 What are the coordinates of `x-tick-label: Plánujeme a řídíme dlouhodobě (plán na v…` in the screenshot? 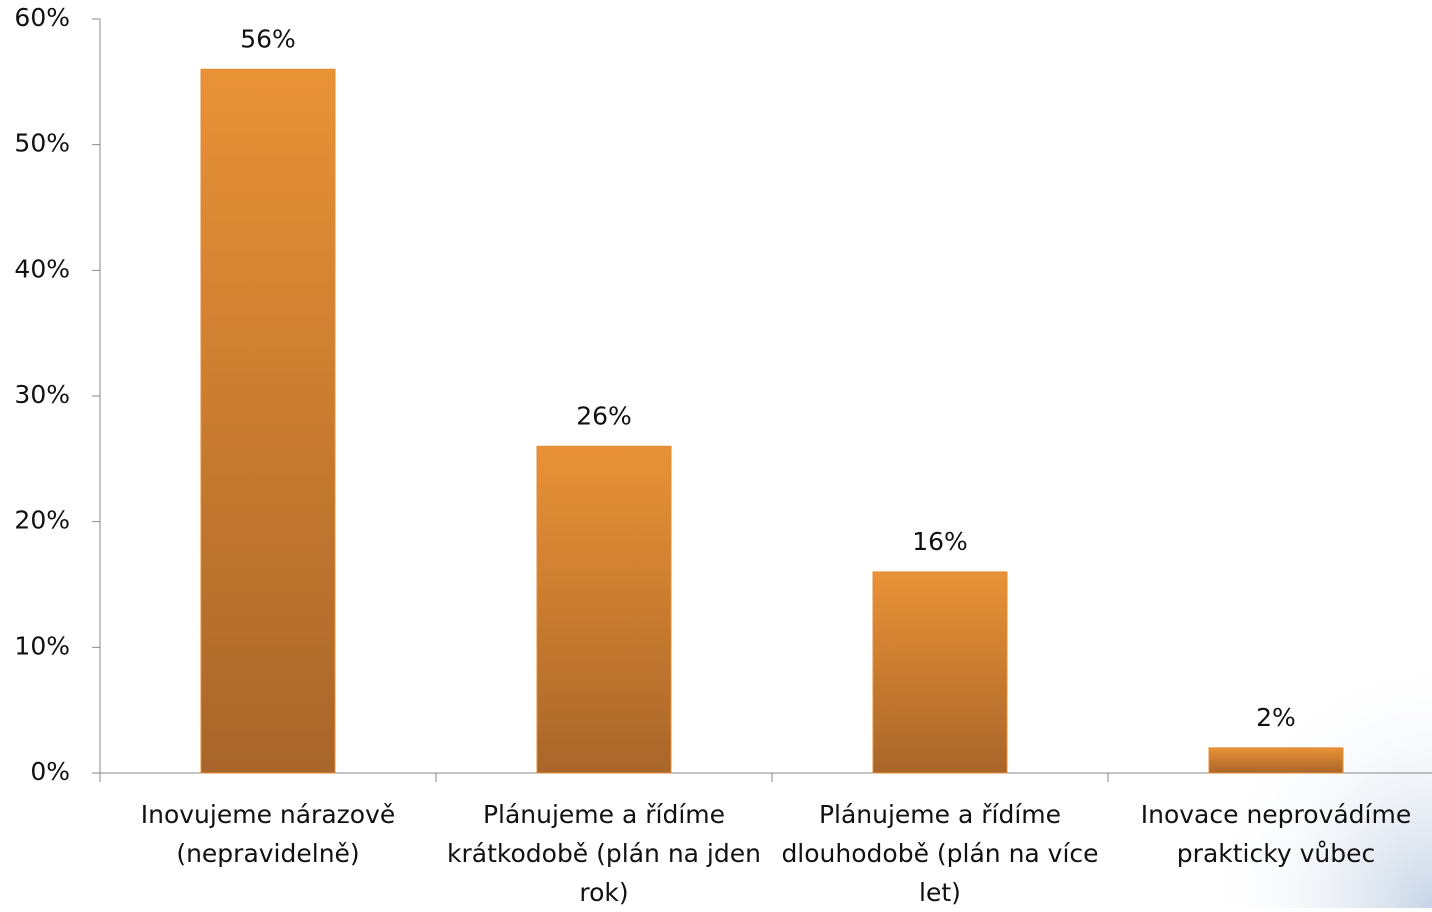 It's located at (940, 853).